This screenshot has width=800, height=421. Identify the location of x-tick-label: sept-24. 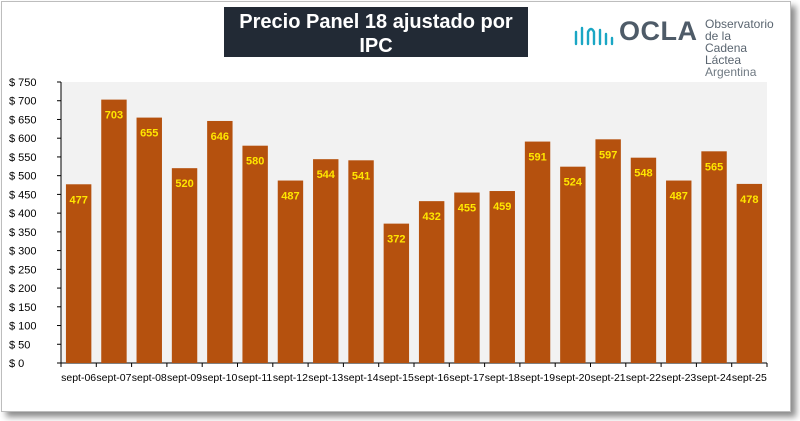
(714, 378).